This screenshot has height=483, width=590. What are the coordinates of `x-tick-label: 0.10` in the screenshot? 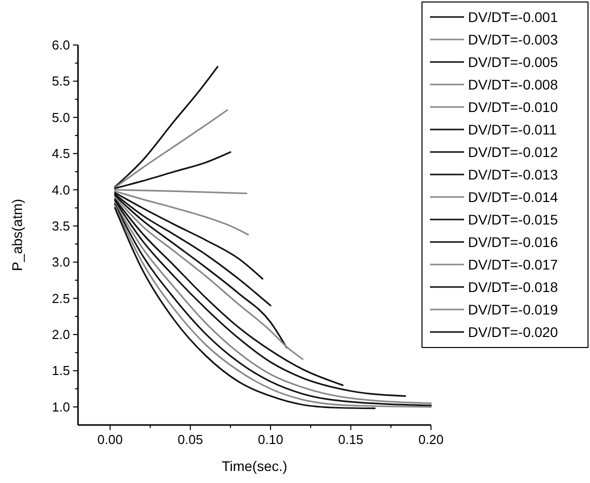 It's located at (271, 439).